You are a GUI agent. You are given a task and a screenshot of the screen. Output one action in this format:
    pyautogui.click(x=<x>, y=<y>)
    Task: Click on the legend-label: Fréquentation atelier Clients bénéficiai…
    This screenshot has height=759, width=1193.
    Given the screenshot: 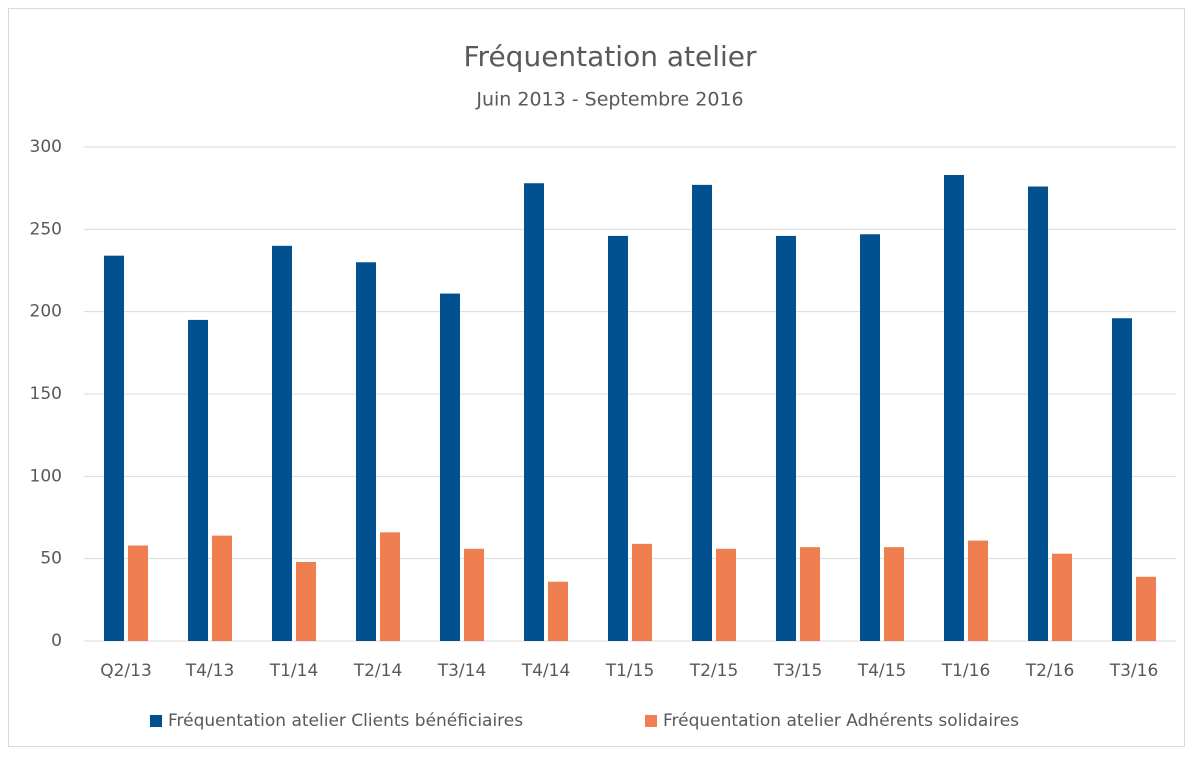 What is the action you would take?
    pyautogui.click(x=345, y=721)
    